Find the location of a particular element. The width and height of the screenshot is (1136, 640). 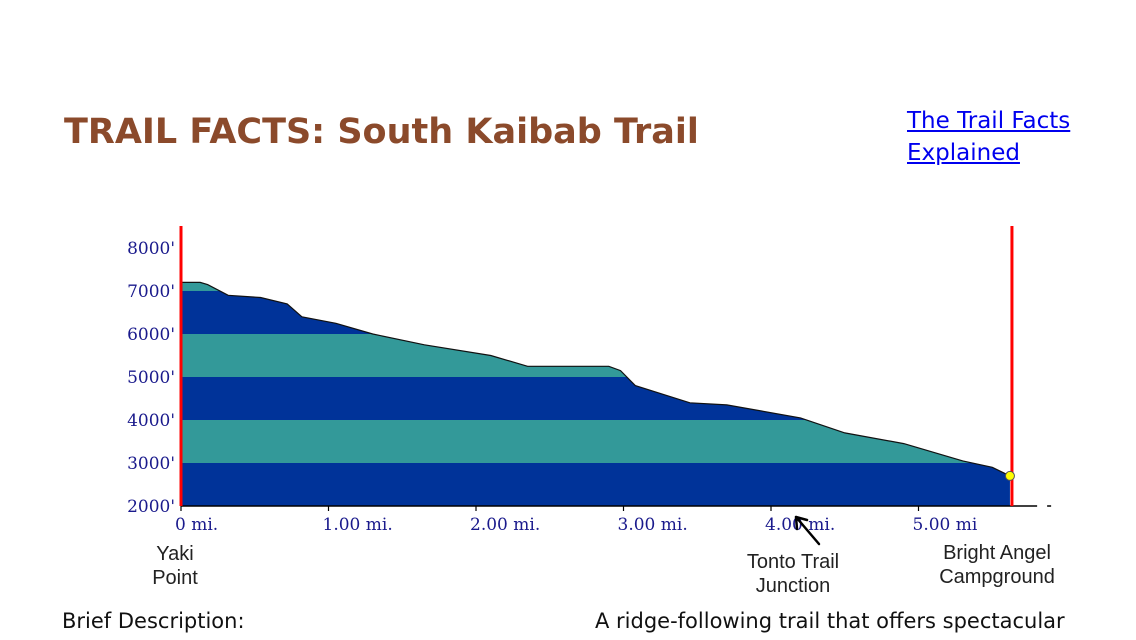

page-title: TRAIL FACTS: South Kaibab Trail is located at coordinates (381, 132).